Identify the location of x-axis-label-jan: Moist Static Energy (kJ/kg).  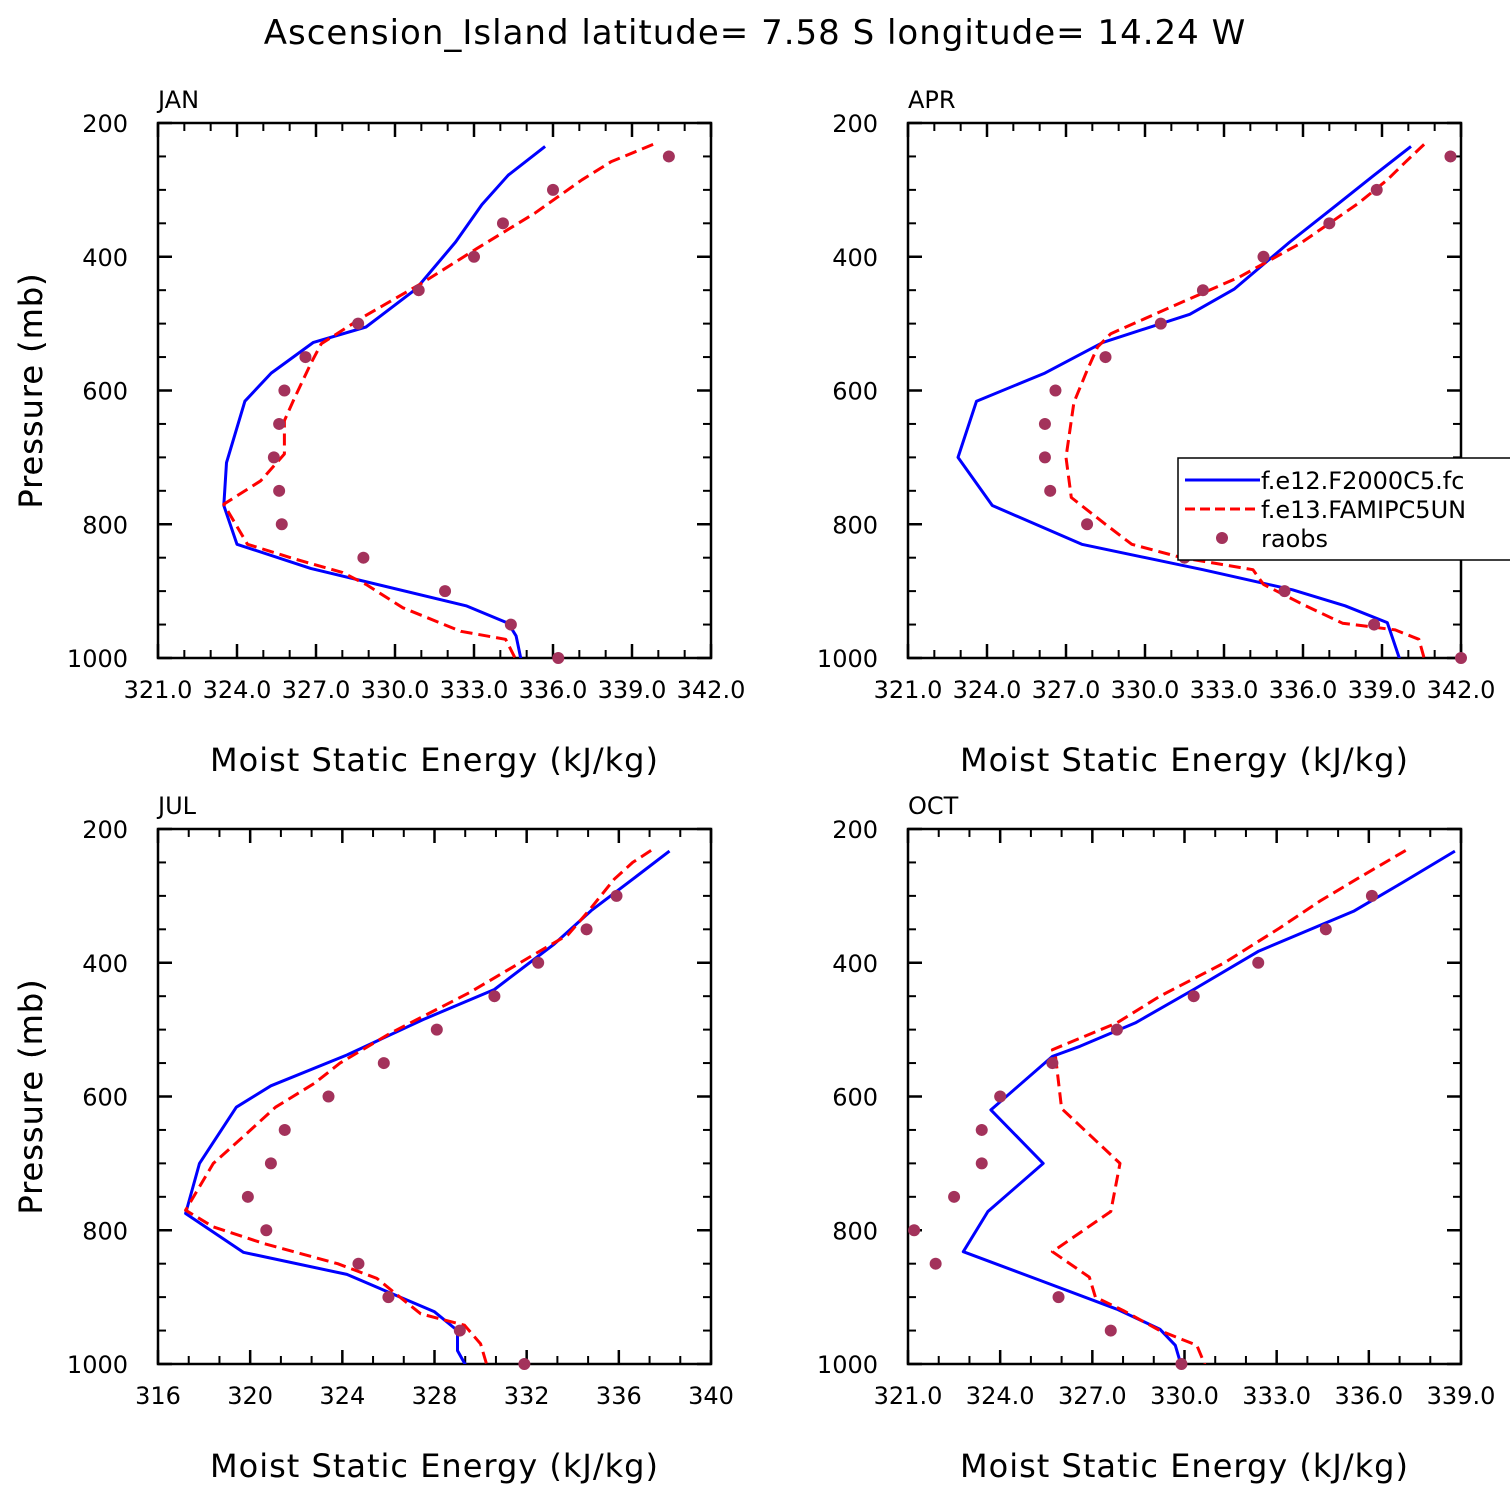
(434, 760).